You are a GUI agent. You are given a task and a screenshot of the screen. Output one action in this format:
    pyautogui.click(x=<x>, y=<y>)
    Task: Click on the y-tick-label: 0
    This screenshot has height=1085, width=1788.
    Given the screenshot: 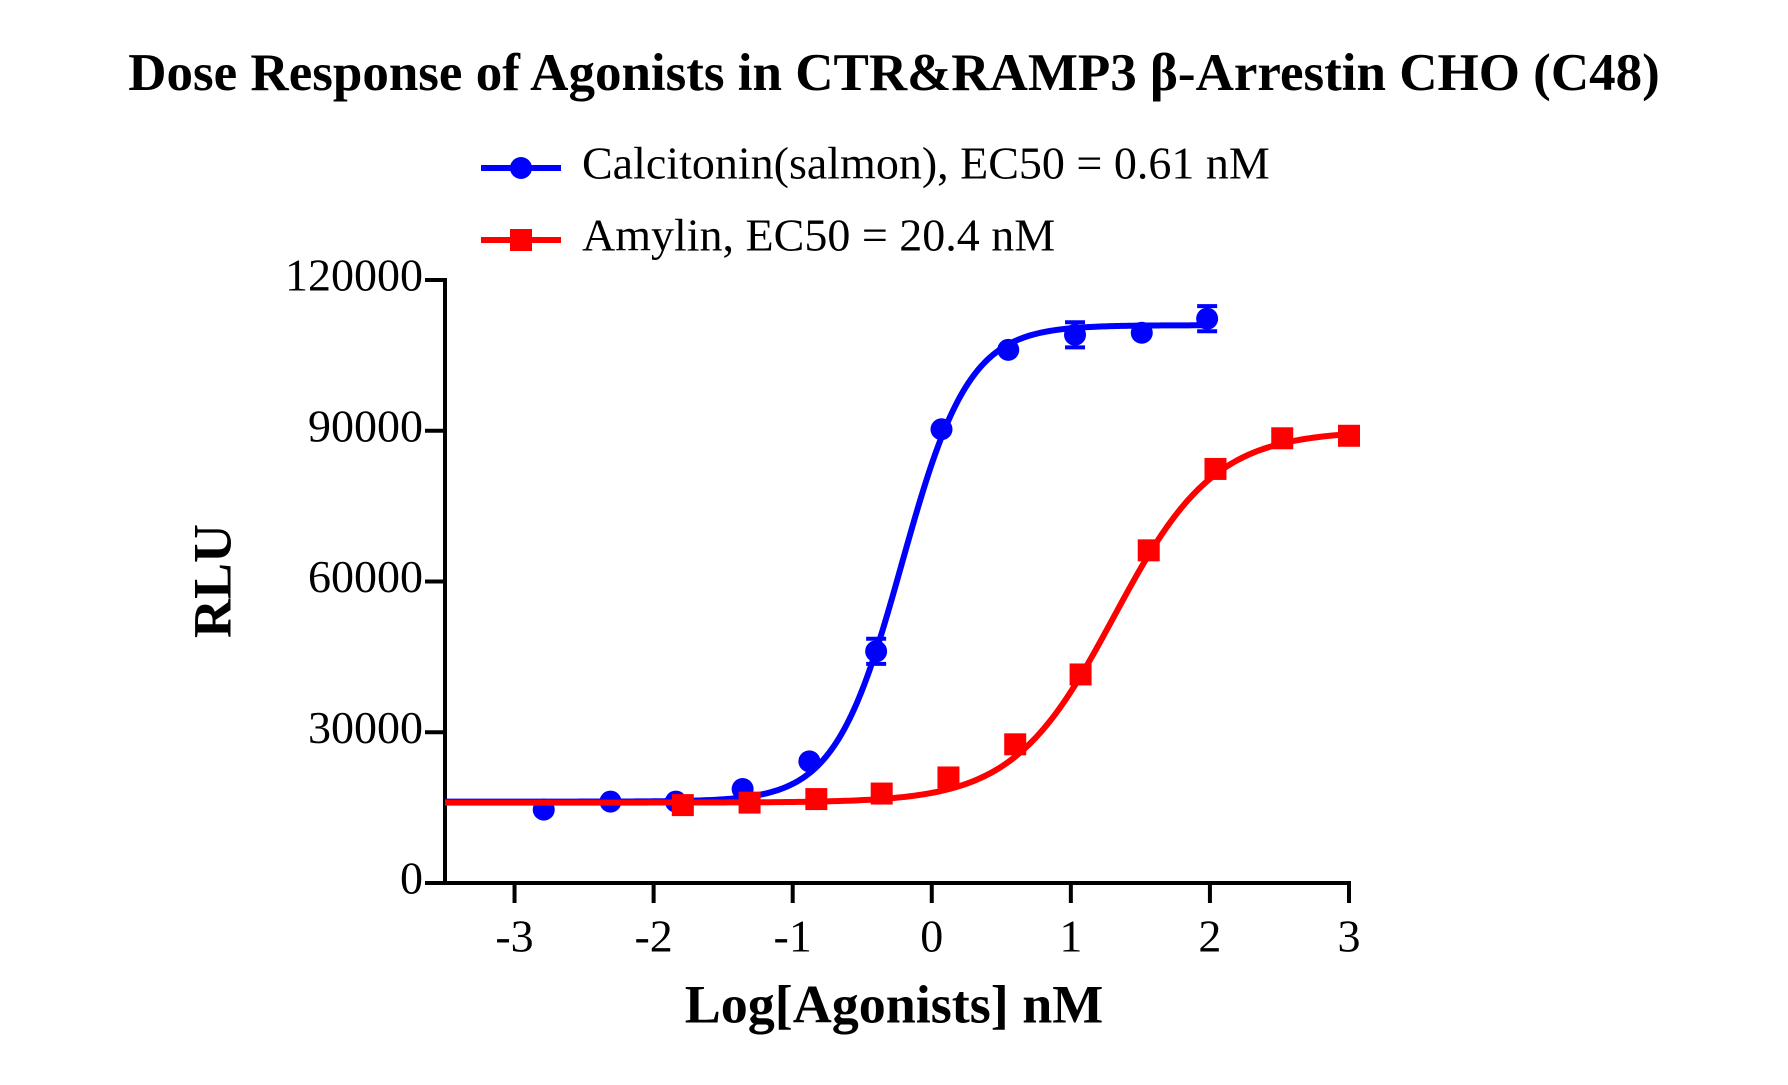 What is the action you would take?
    pyautogui.click(x=411, y=878)
    